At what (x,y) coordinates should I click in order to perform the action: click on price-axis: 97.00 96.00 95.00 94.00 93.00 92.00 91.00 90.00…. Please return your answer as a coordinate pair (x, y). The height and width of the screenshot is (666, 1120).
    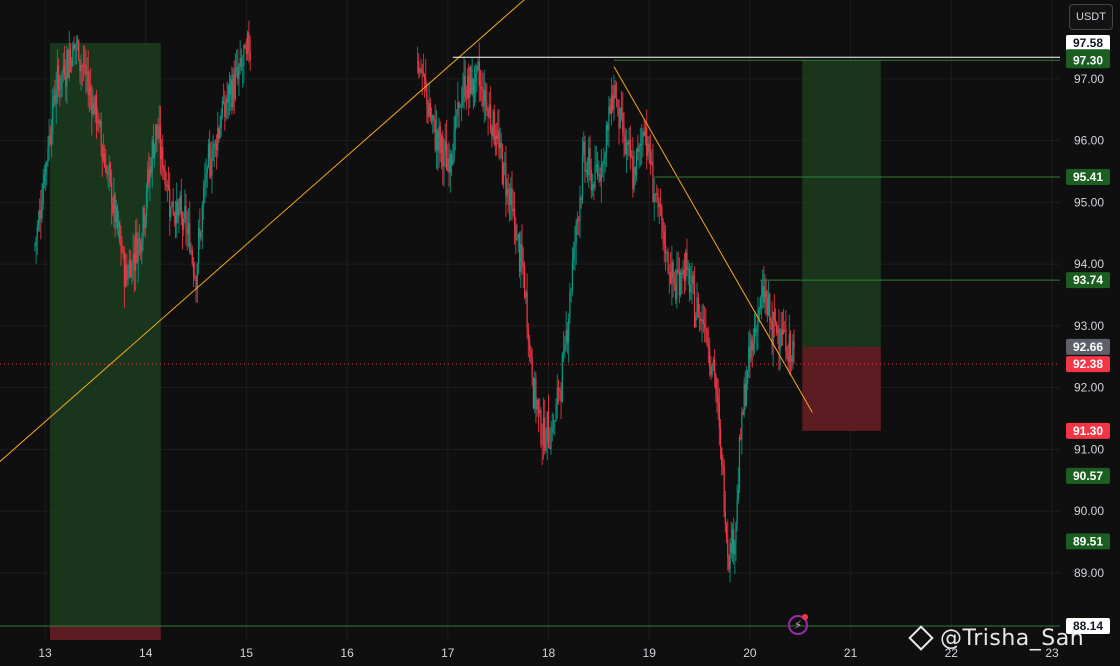
    Looking at the image, I should click on (1089, 326).